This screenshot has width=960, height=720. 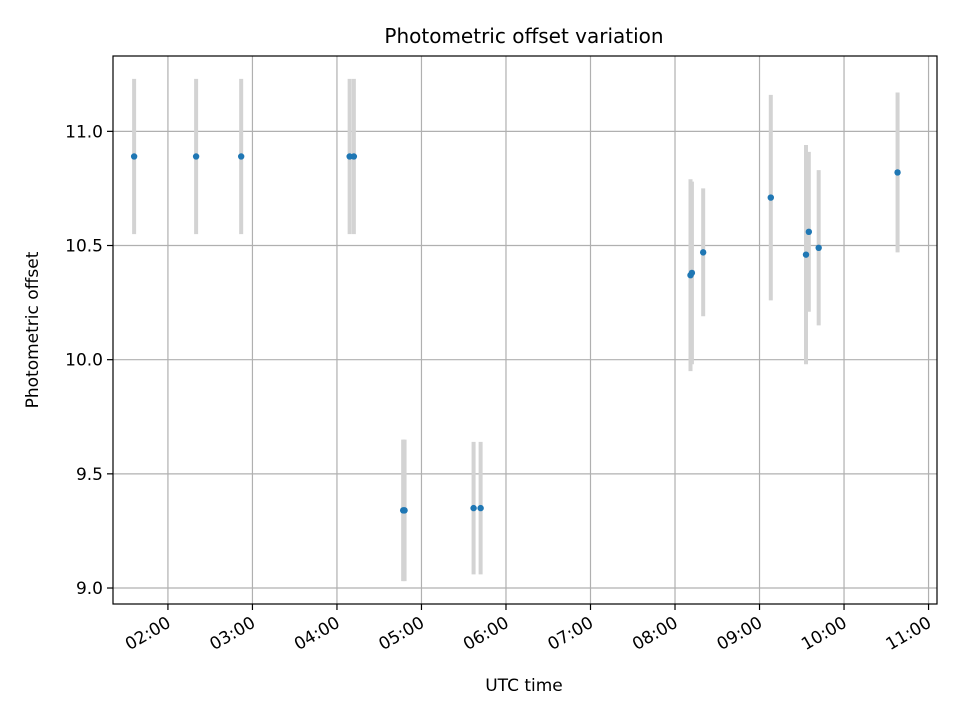 What do you see at coordinates (89, 589) in the screenshot?
I see `y-tick-label: 9.0` at bounding box center [89, 589].